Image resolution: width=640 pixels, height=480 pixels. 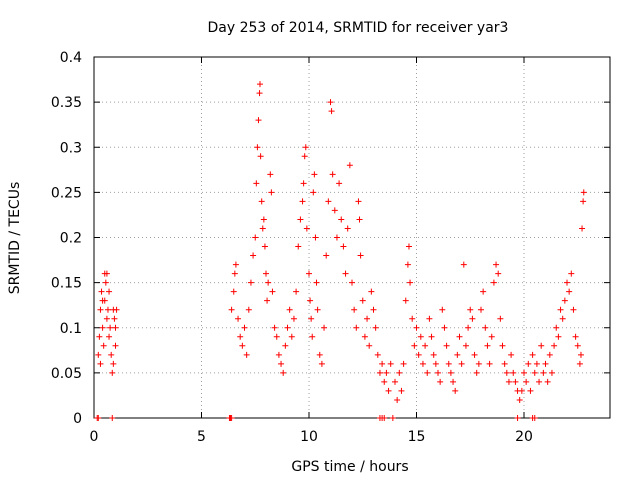 What do you see at coordinates (417, 437) in the screenshot?
I see `x-tick-label: 15` at bounding box center [417, 437].